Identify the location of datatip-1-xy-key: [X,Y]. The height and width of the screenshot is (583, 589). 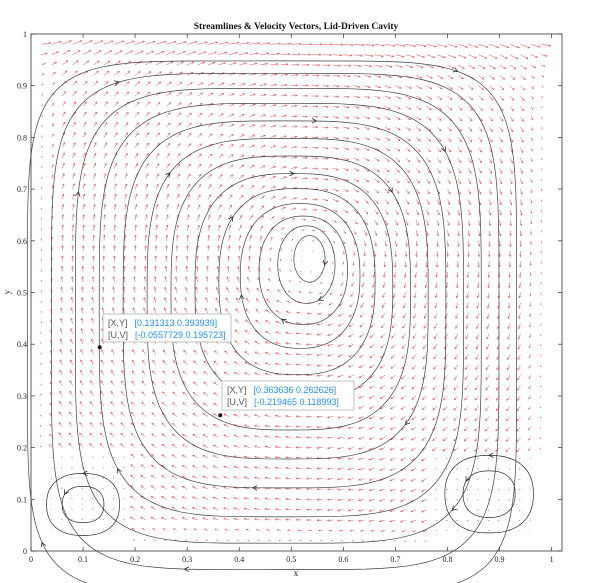
(118, 323).